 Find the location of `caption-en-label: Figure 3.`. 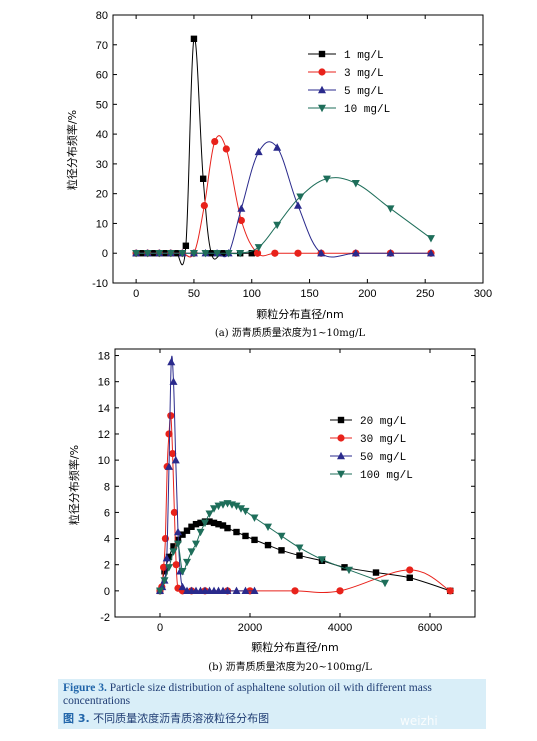

caption-en-label: Figure 3. is located at coordinates (85, 688).